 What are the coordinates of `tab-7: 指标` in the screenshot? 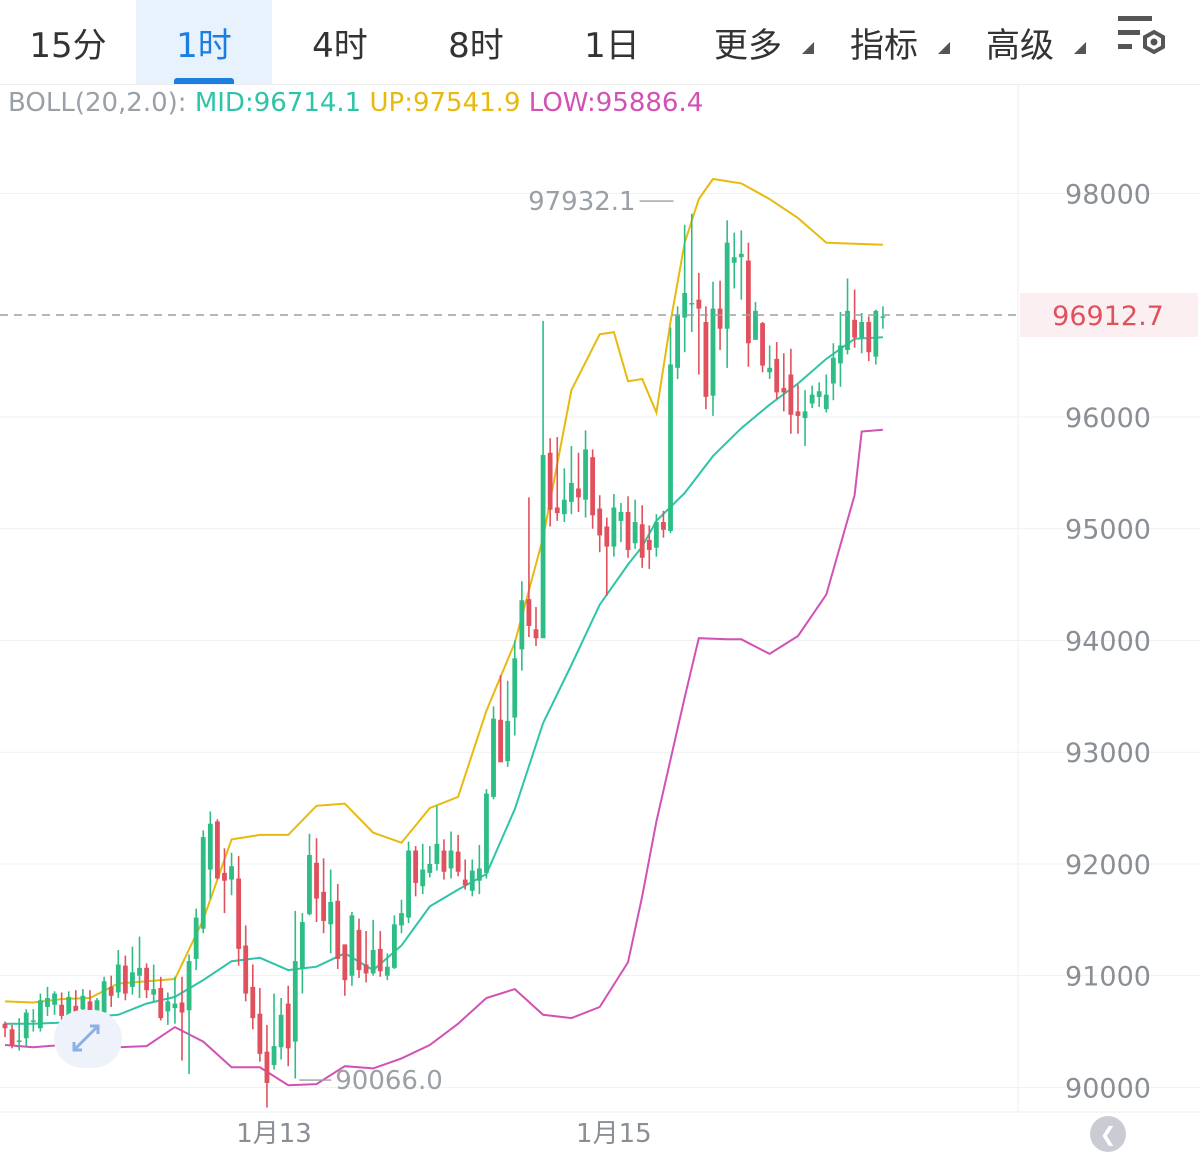 It's located at (884, 42).